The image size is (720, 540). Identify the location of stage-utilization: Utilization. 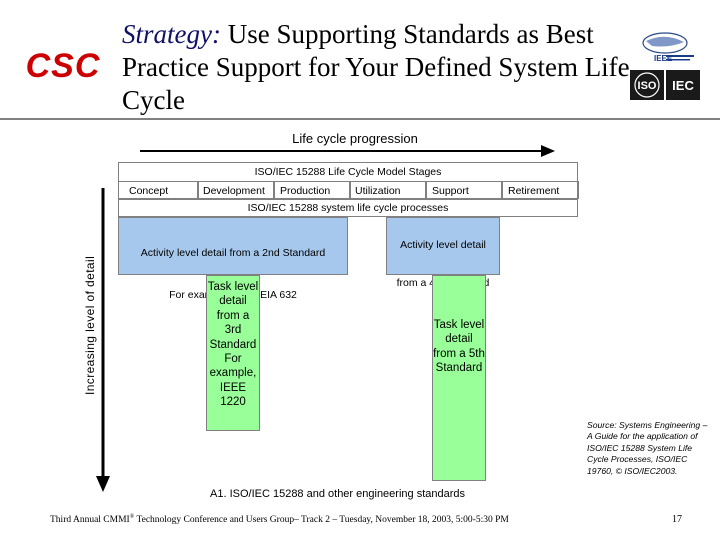
(378, 191).